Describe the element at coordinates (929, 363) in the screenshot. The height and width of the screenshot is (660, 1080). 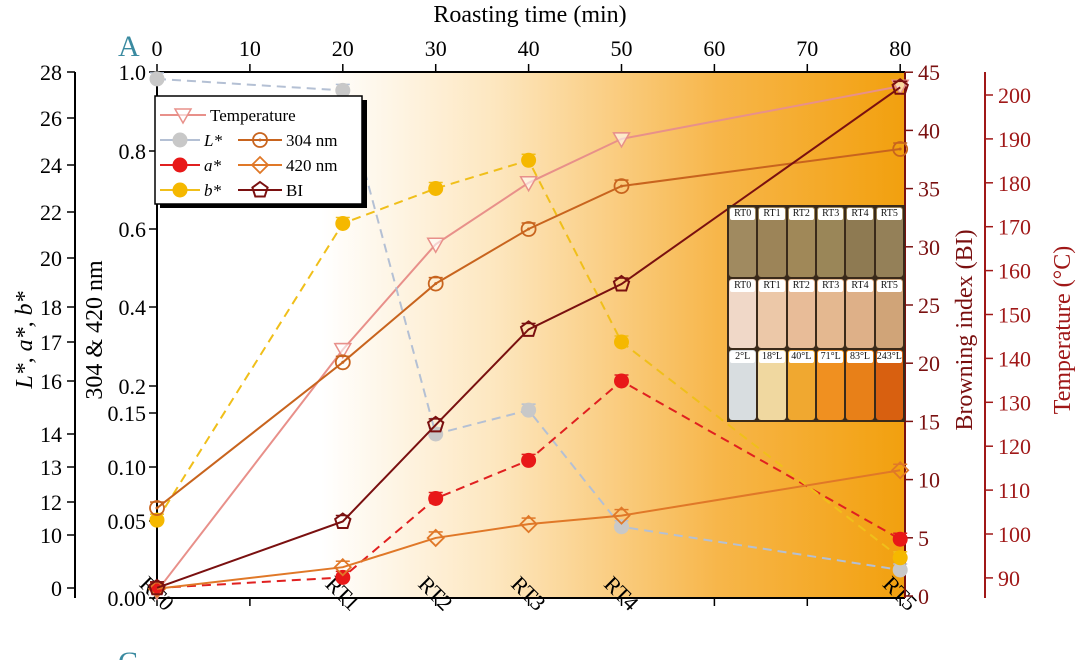
I see `bi-axis-tick-label: 20` at that location.